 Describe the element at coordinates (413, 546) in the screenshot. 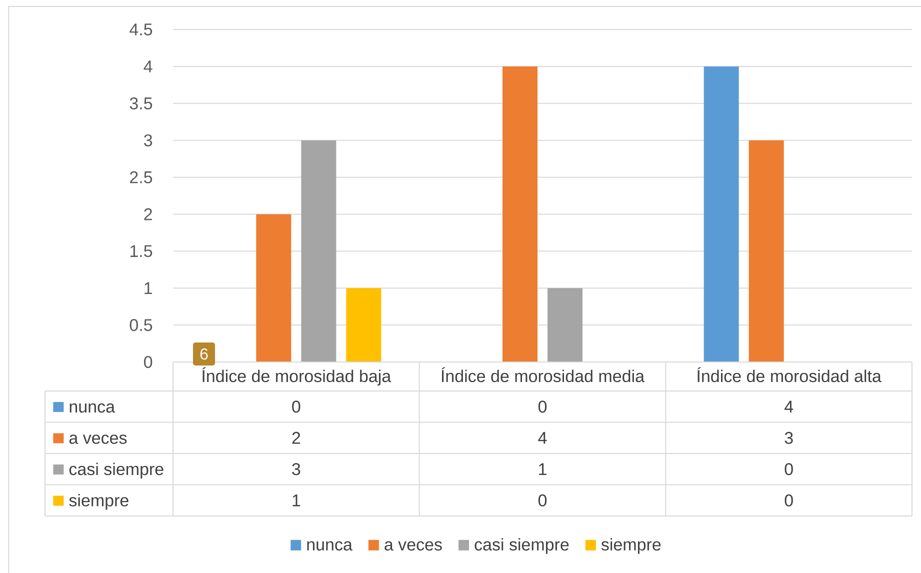

I see `text: a veces` at that location.